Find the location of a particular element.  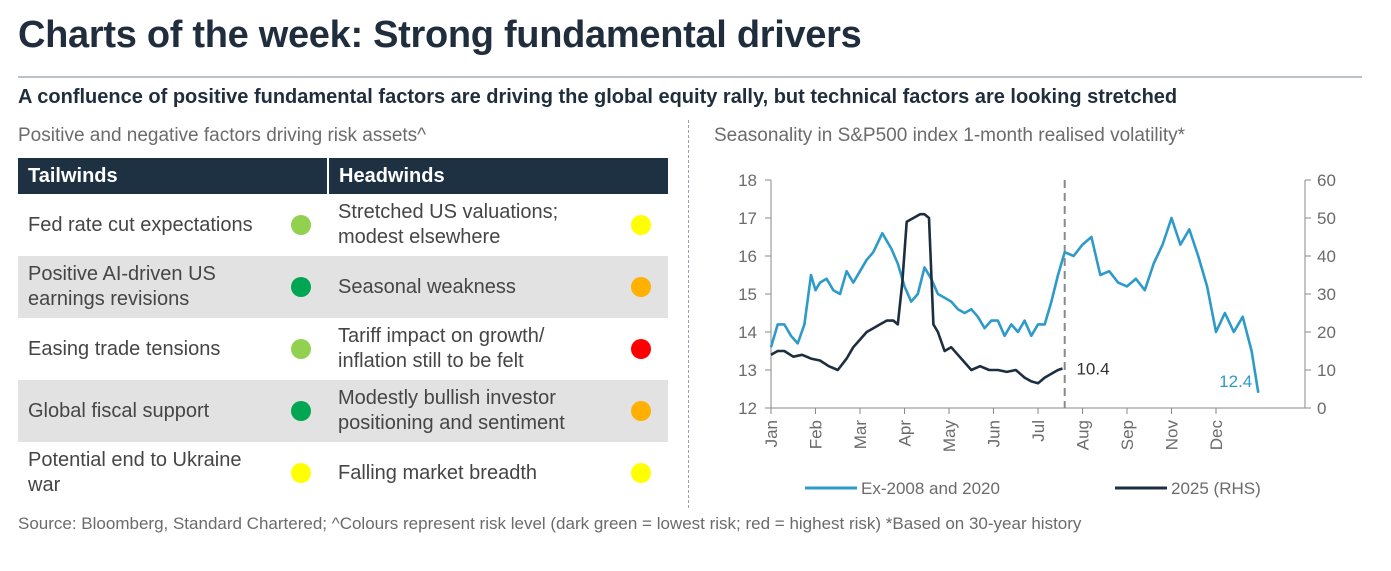

x-tick-label: Sep is located at coordinates (1127, 435).